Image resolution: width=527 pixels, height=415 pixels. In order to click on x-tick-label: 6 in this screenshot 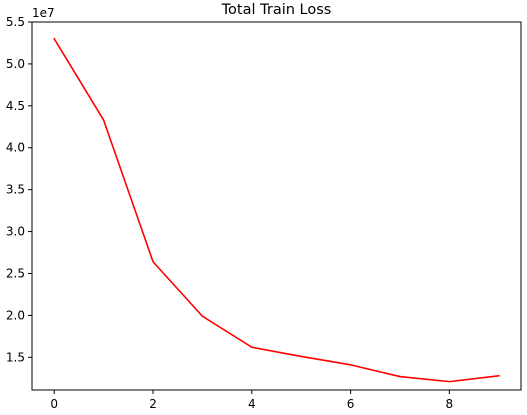, I will do `click(351, 404)`.